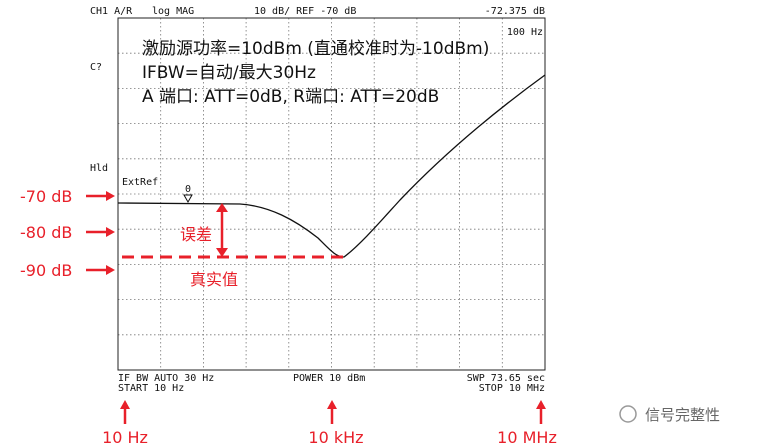 The width and height of the screenshot is (759, 448). I want to click on footer-sweep: SWP 73.65 sec, so click(506, 378).